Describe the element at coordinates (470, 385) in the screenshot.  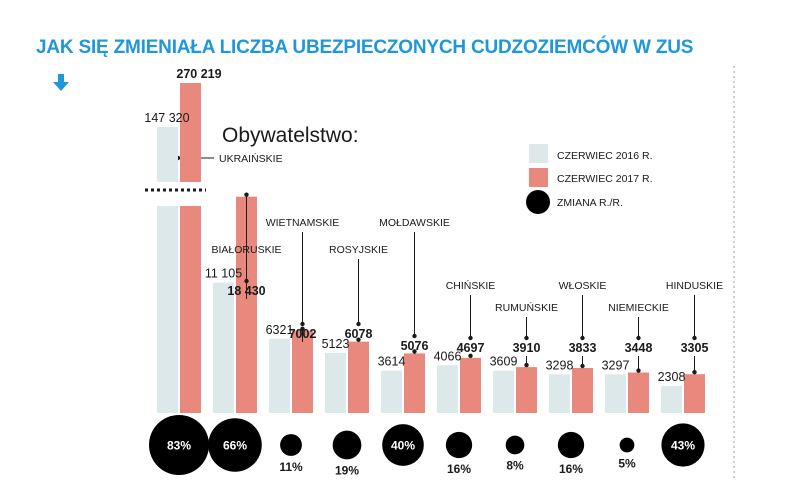
I see `bar-2017-chinskie` at that location.